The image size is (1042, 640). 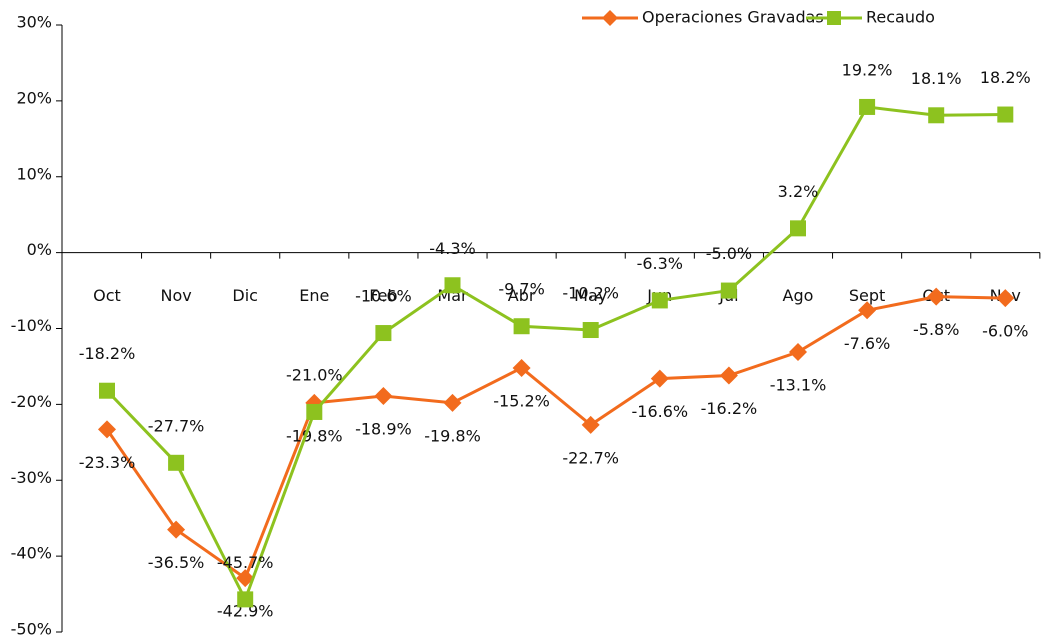 I want to click on x-tick-label: May, so click(x=590, y=295).